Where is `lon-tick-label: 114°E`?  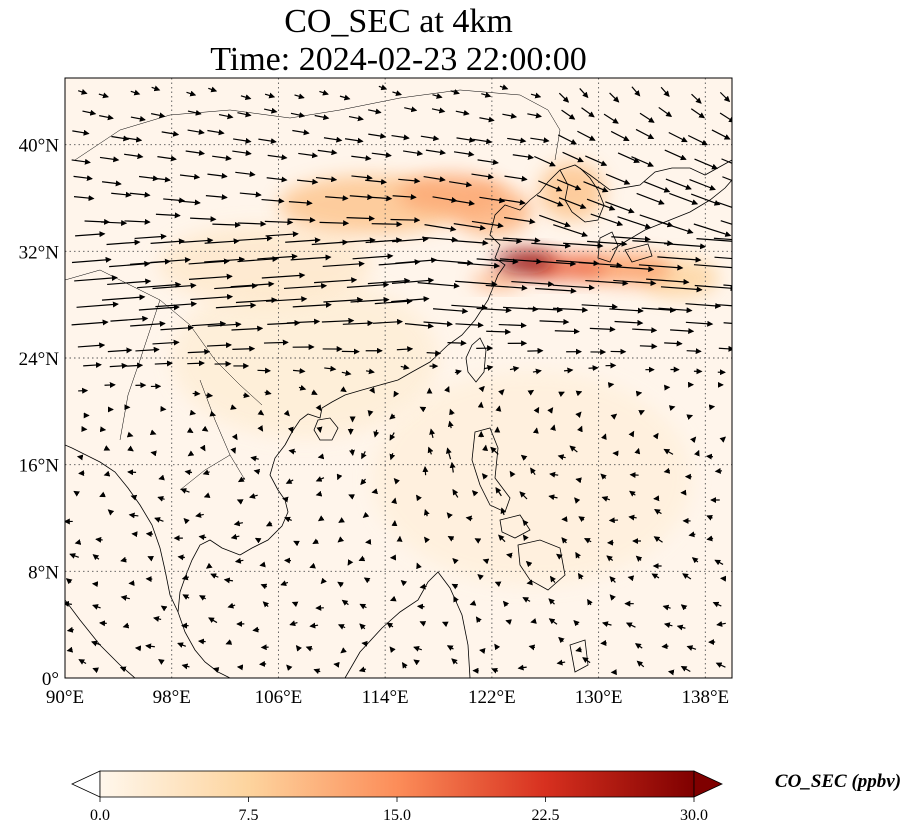 lon-tick-label: 114°E is located at coordinates (385, 697).